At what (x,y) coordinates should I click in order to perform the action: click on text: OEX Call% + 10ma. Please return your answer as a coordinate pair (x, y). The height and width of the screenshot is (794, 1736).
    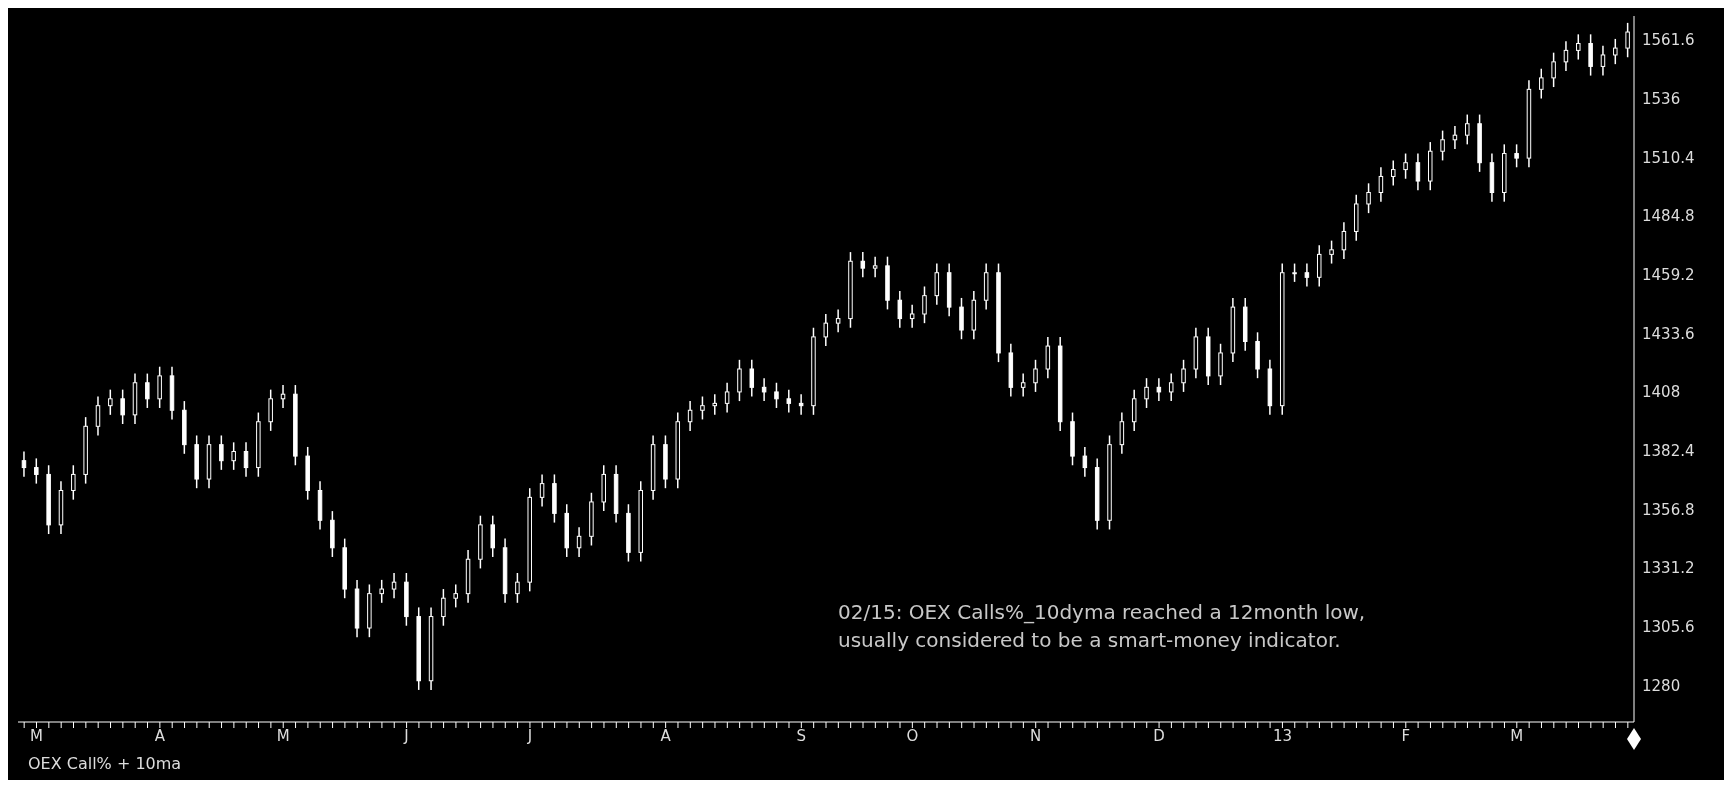
    Looking at the image, I should click on (105, 763).